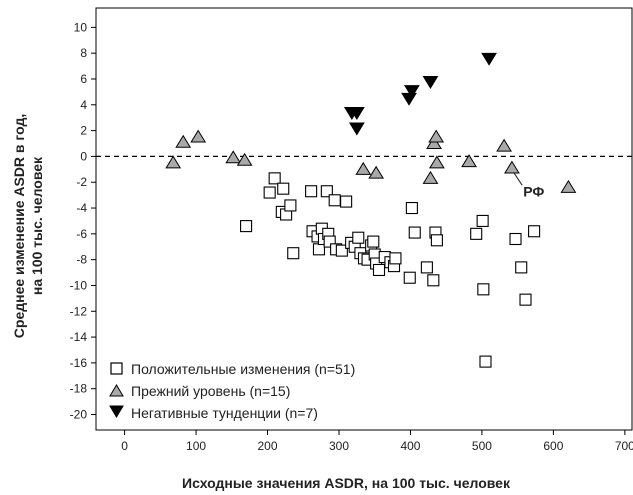 The height and width of the screenshot is (495, 633). I want to click on legend-item-positive: Положительные изменения (n=51), so click(232, 369).